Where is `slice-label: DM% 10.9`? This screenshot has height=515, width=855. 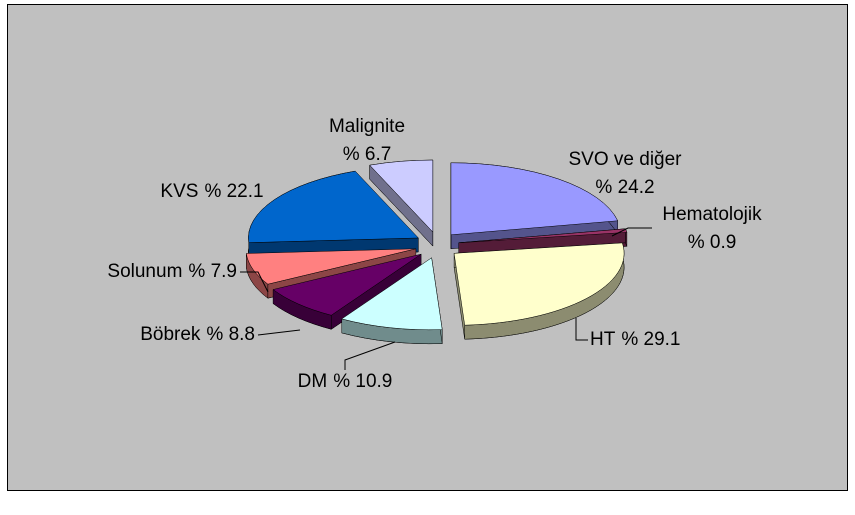 slice-label: DM% 10.9 is located at coordinates (345, 381).